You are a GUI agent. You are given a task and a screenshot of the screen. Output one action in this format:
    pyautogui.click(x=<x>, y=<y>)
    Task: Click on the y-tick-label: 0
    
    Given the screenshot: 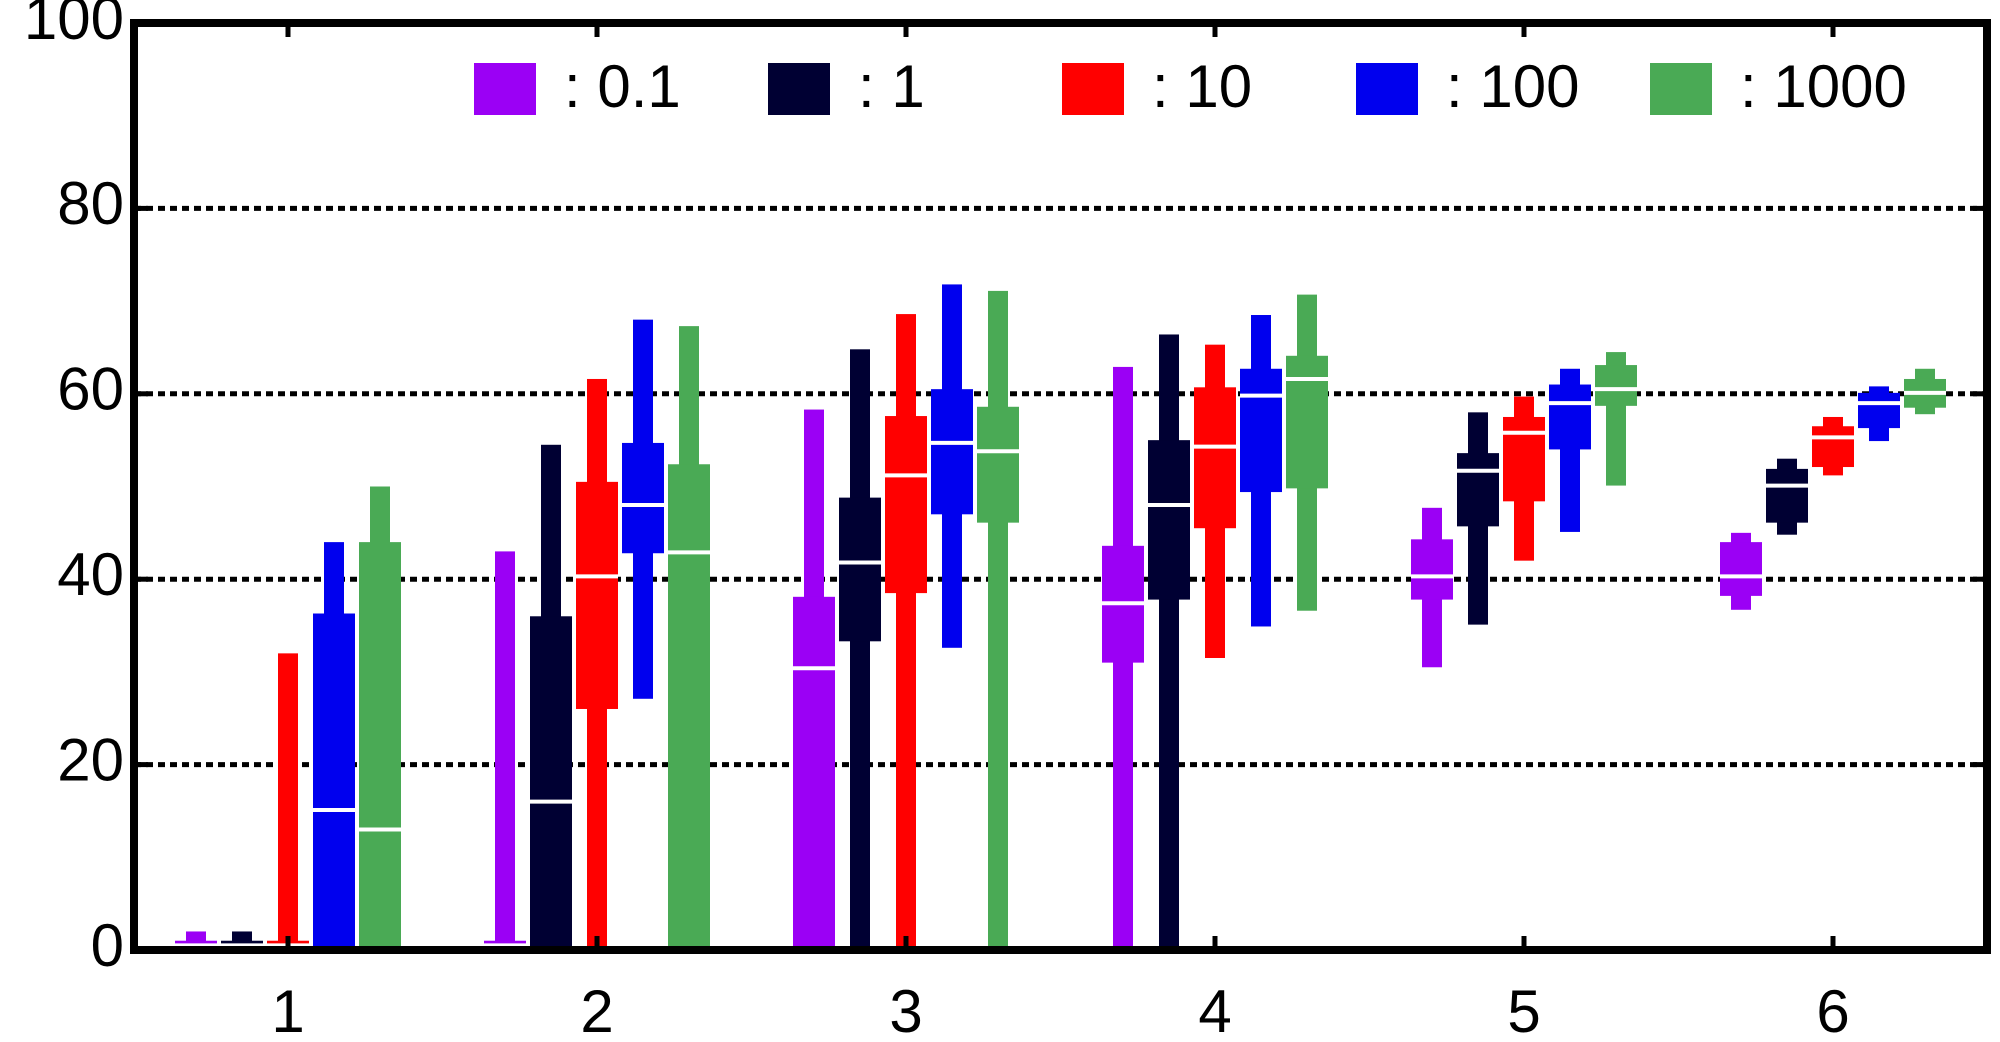 What is the action you would take?
    pyautogui.click(x=107, y=945)
    